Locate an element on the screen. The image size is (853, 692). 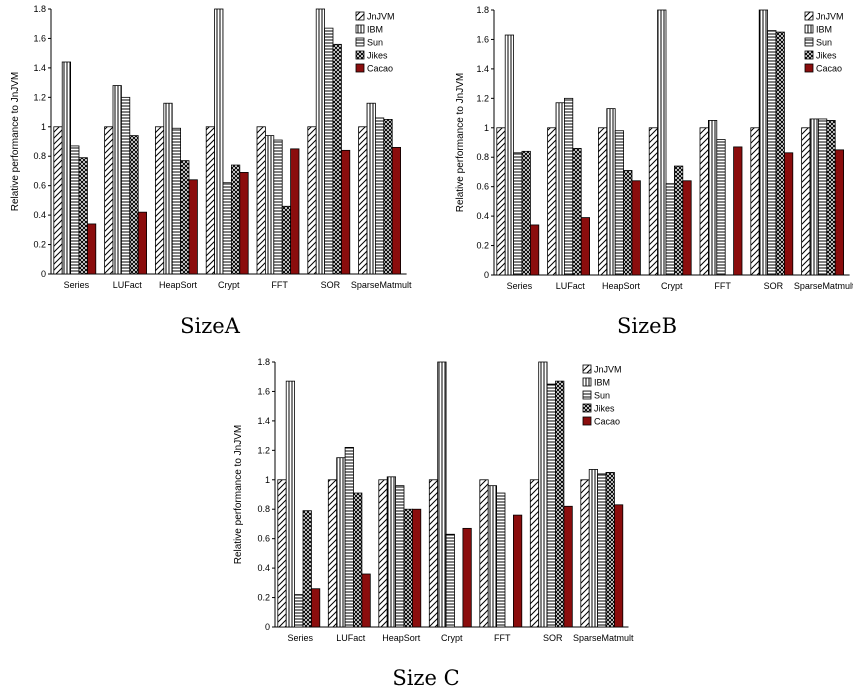
bar-sor-ibm is located at coordinates (763, 142).